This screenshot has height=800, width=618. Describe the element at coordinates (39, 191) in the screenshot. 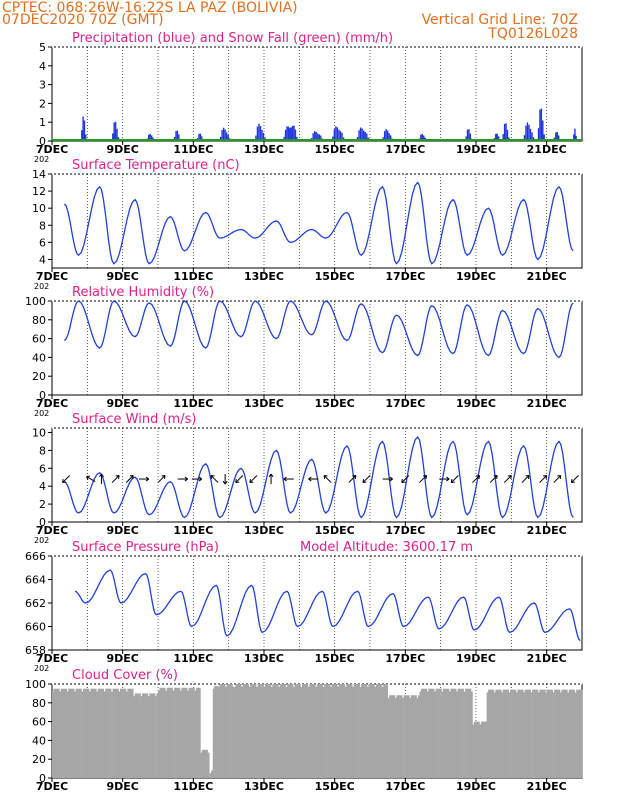

I see `y-tick-label: 12` at that location.